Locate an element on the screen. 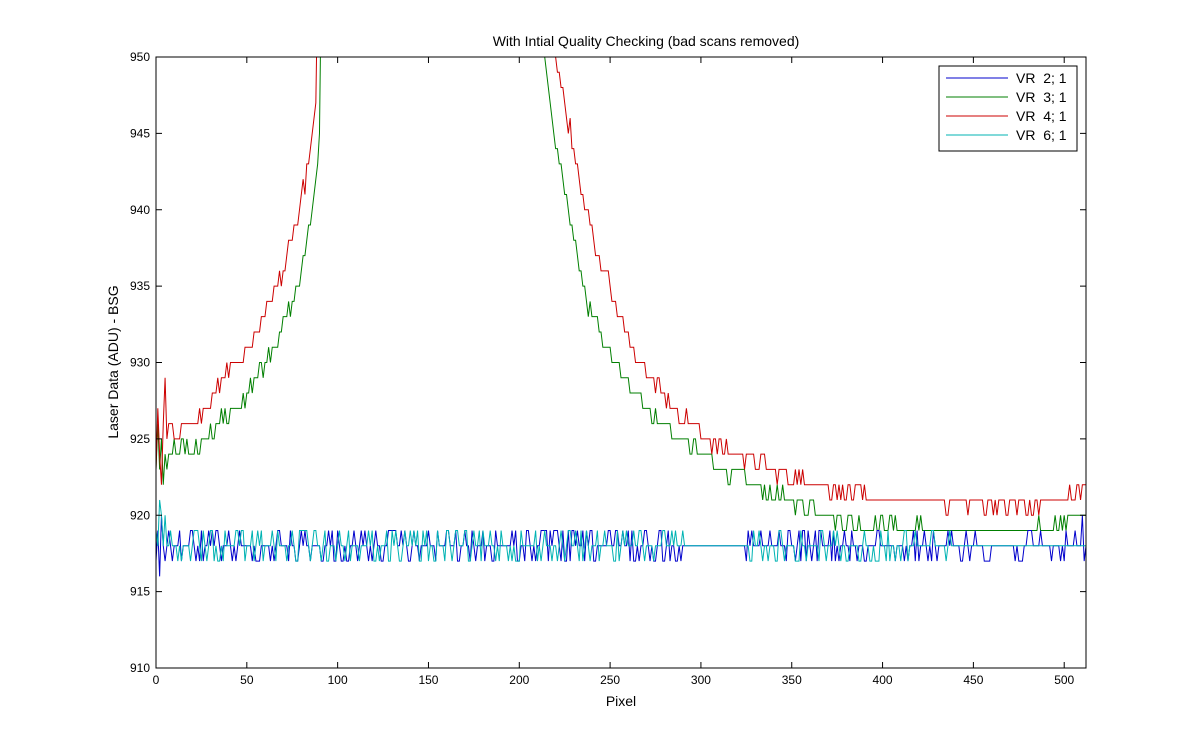 The image size is (1200, 750). x-tick-label: 200 is located at coordinates (519, 680).